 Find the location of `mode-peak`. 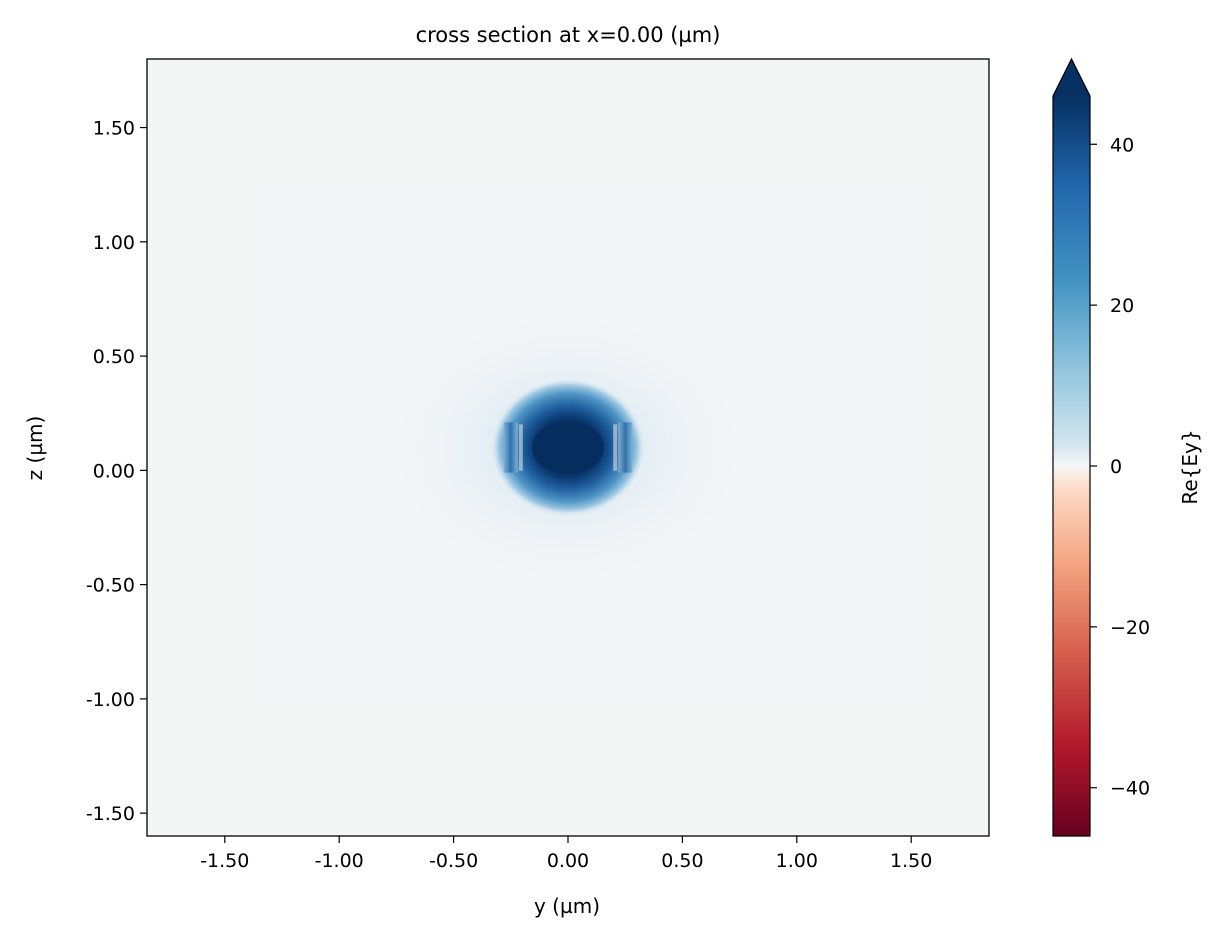

mode-peak is located at coordinates (568, 447).